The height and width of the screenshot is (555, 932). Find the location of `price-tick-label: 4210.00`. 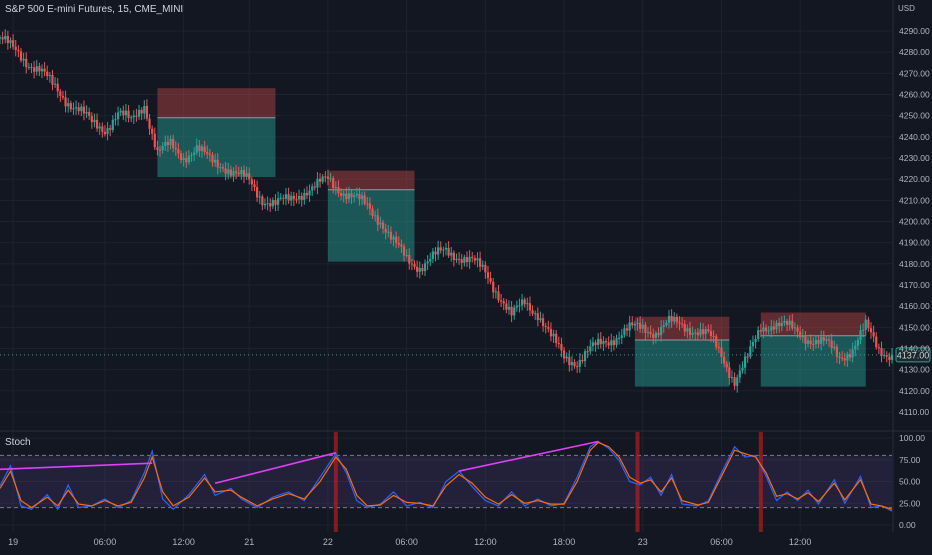

price-tick-label: 4210.00 is located at coordinates (914, 200).